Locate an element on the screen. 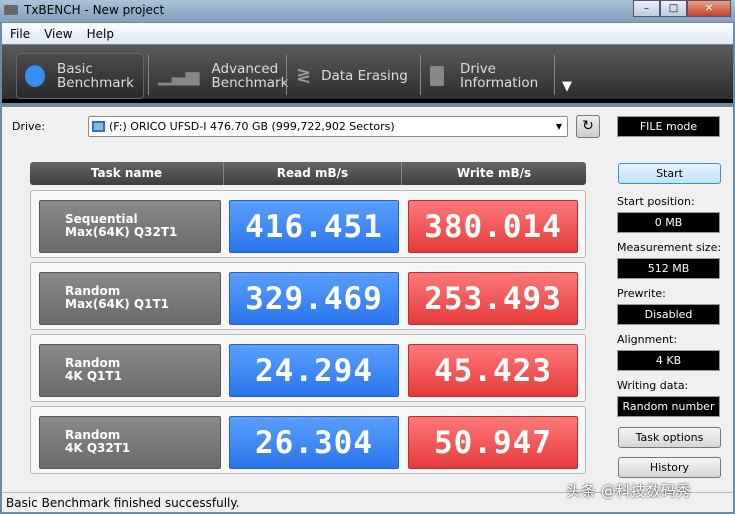  task-name: 4K Q1T1 is located at coordinates (93, 376).